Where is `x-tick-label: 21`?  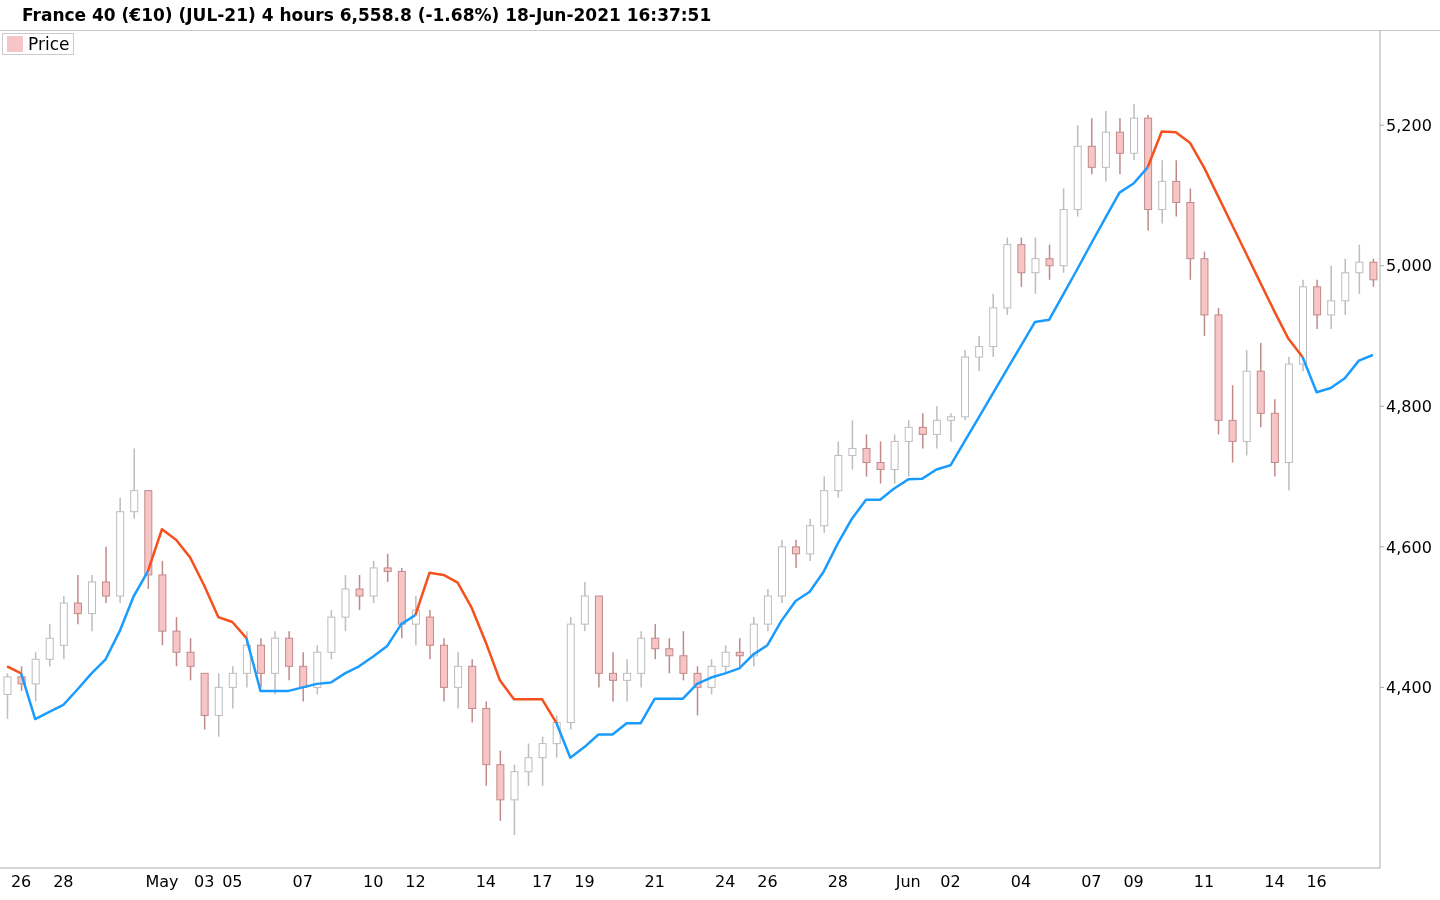 x-tick-label: 21 is located at coordinates (654, 882).